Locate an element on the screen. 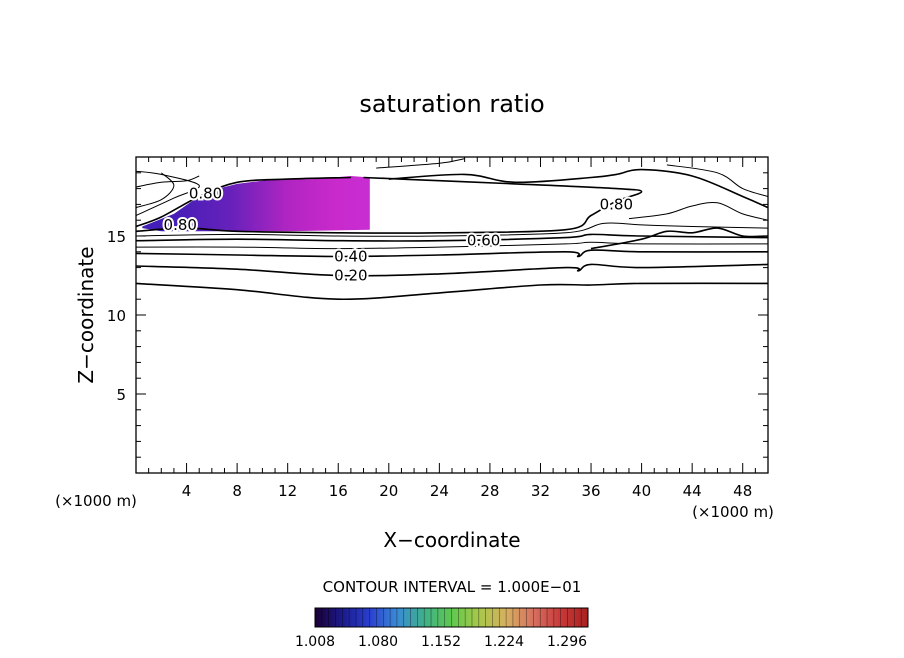 The image size is (904, 658). chart-title: saturation ratio is located at coordinates (451, 104).